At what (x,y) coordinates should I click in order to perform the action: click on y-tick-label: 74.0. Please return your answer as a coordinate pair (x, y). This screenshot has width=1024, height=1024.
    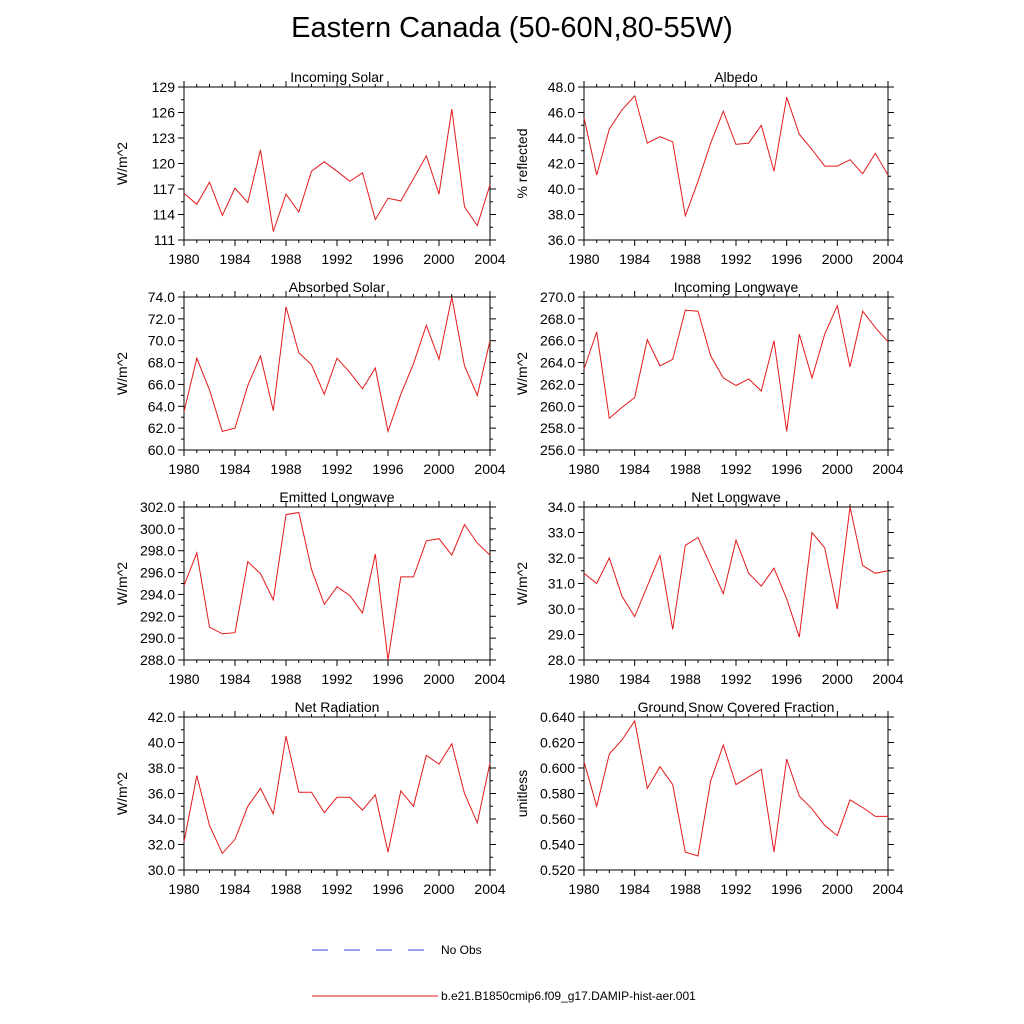
    Looking at the image, I should click on (161, 297).